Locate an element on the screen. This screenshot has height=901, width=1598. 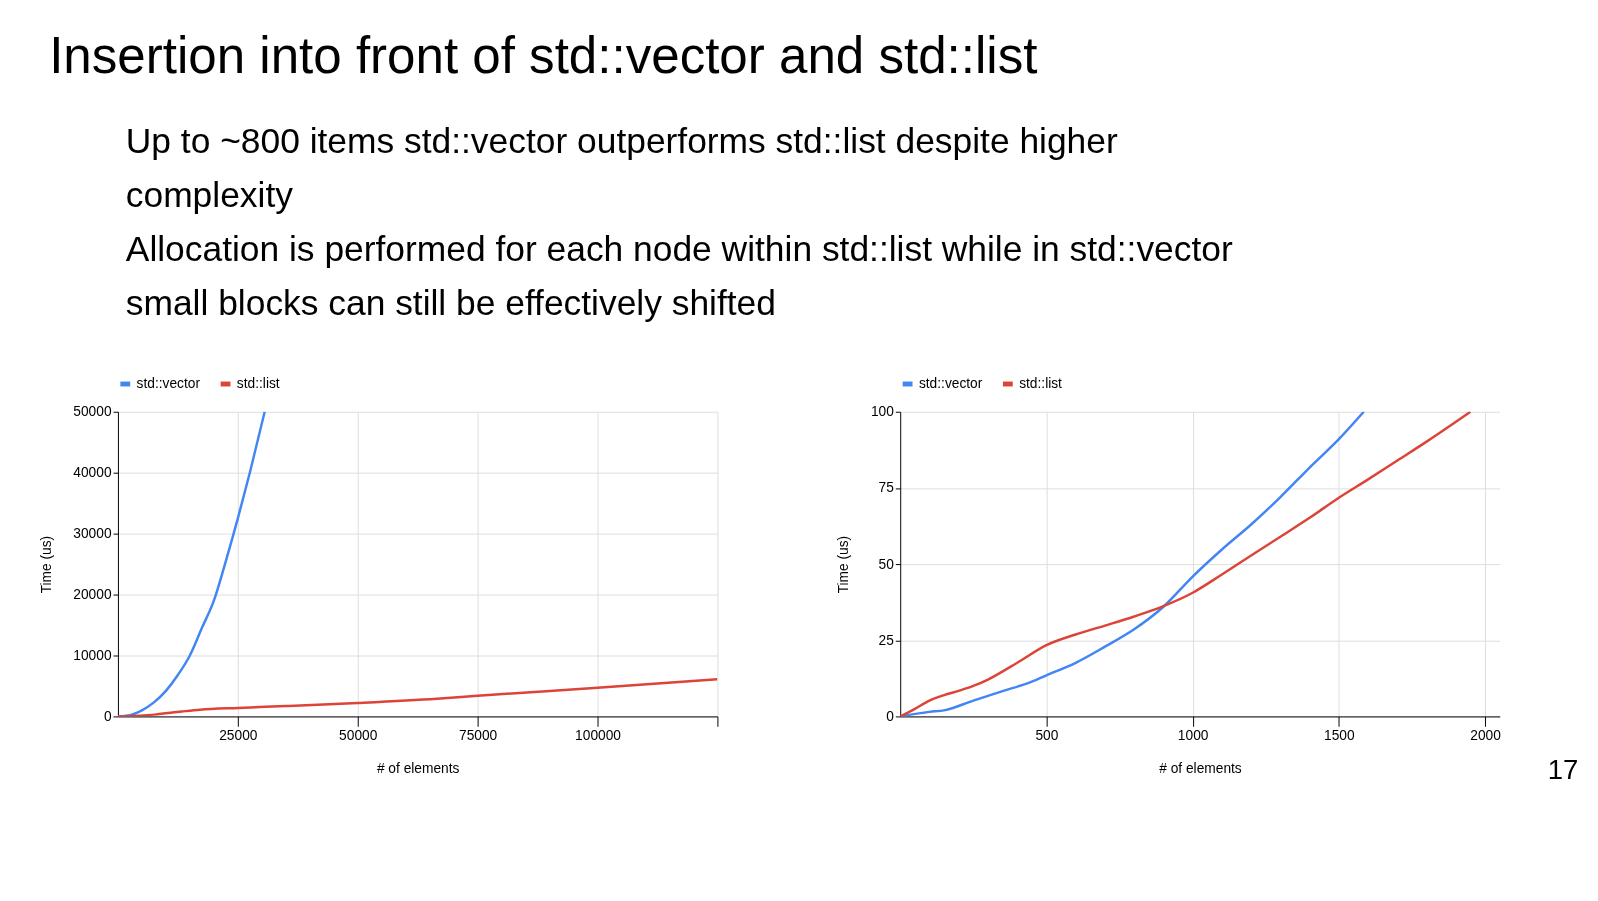
x-tick-label: 25000 is located at coordinates (238, 735).